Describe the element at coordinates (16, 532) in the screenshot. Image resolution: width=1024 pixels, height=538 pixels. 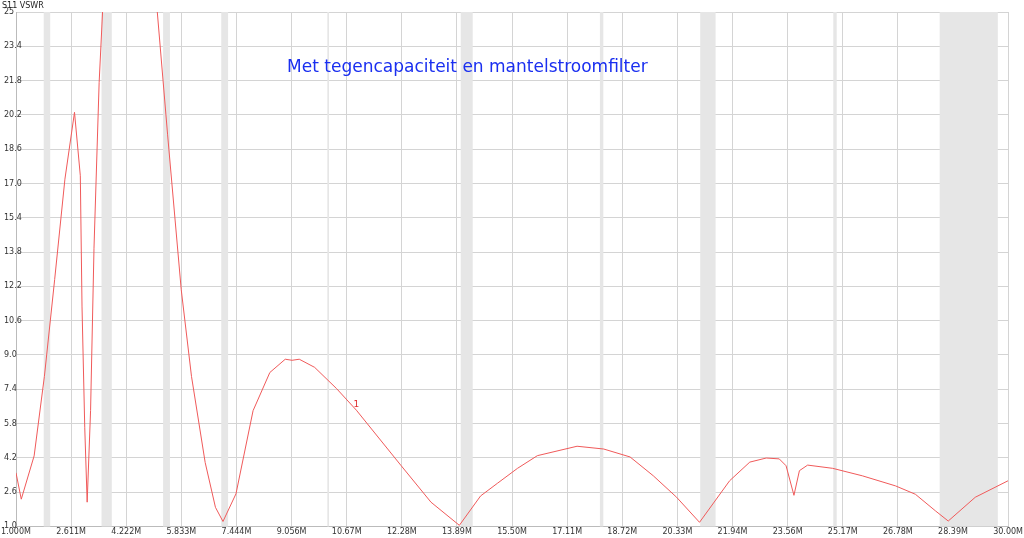
I see `x-tick-label: 1.000M` at that location.